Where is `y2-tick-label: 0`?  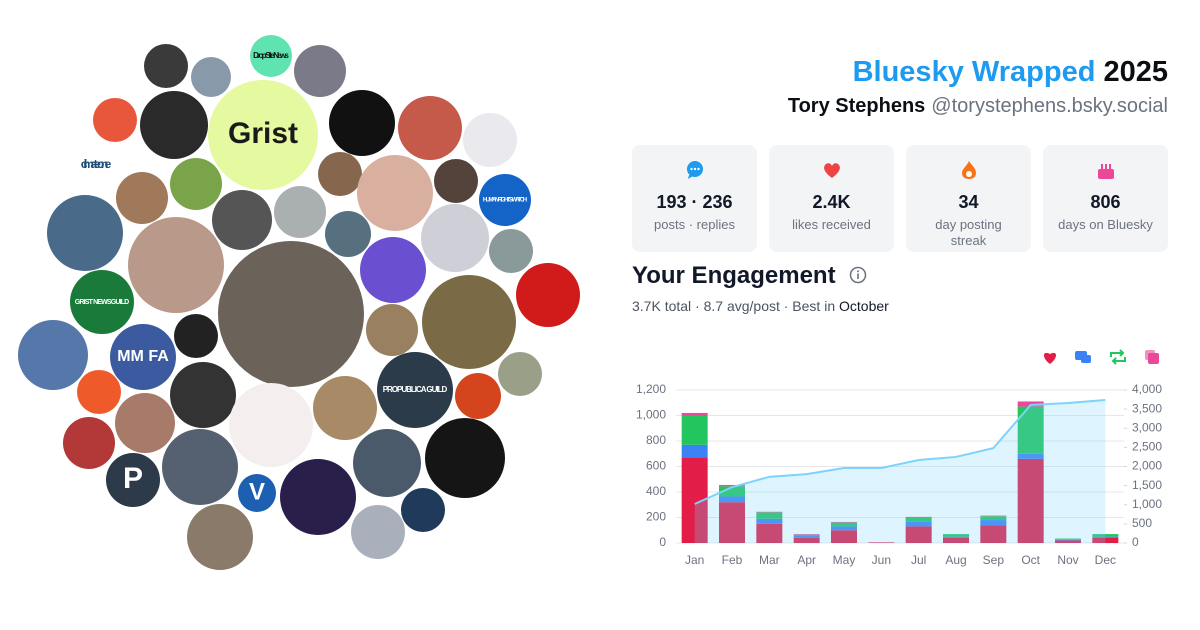 y2-tick-label: 0 is located at coordinates (1135, 542).